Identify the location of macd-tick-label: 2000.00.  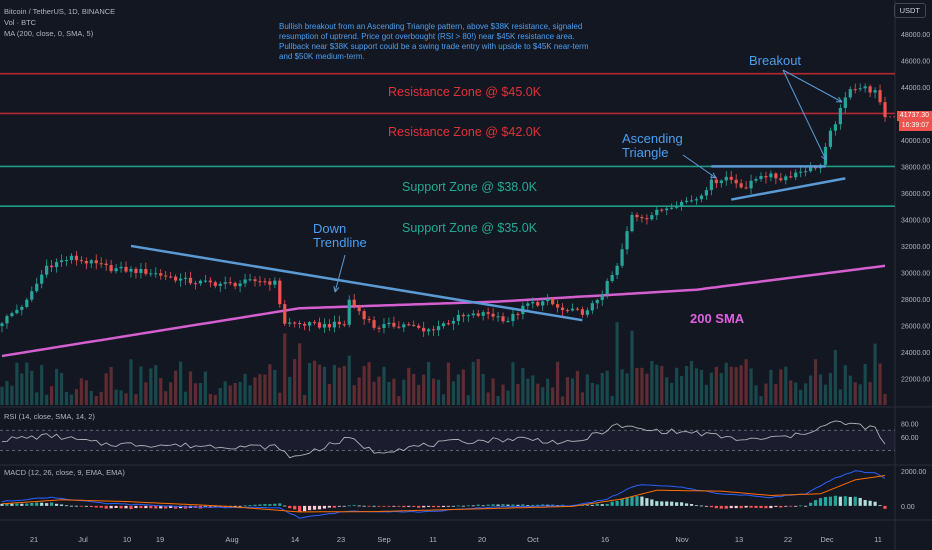
(913, 472).